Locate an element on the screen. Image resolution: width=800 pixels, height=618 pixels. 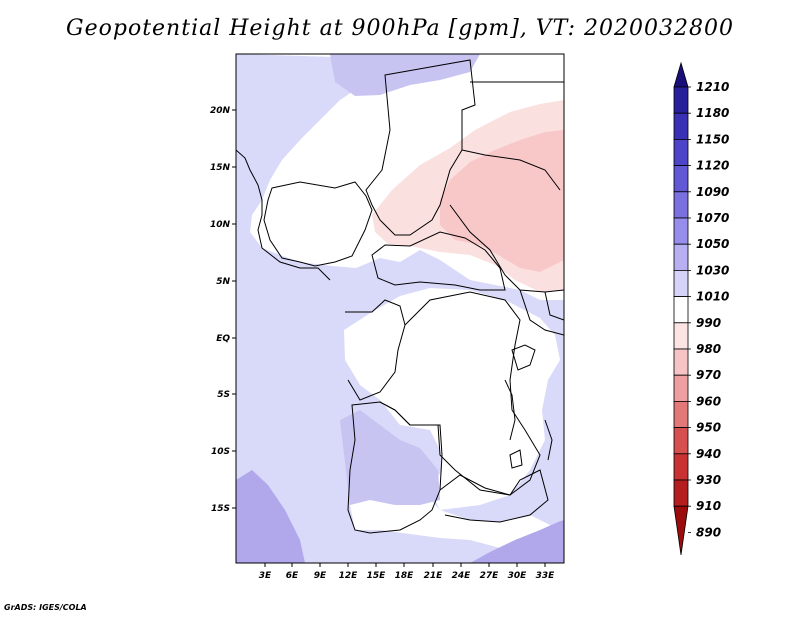
lon-tick-label: 24E is located at coordinates (462, 576).